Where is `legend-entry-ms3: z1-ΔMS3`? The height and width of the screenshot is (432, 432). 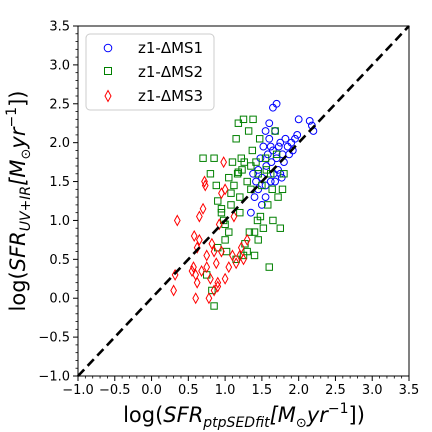 legend-entry-ms3: z1-ΔMS3 is located at coordinates (153, 96).